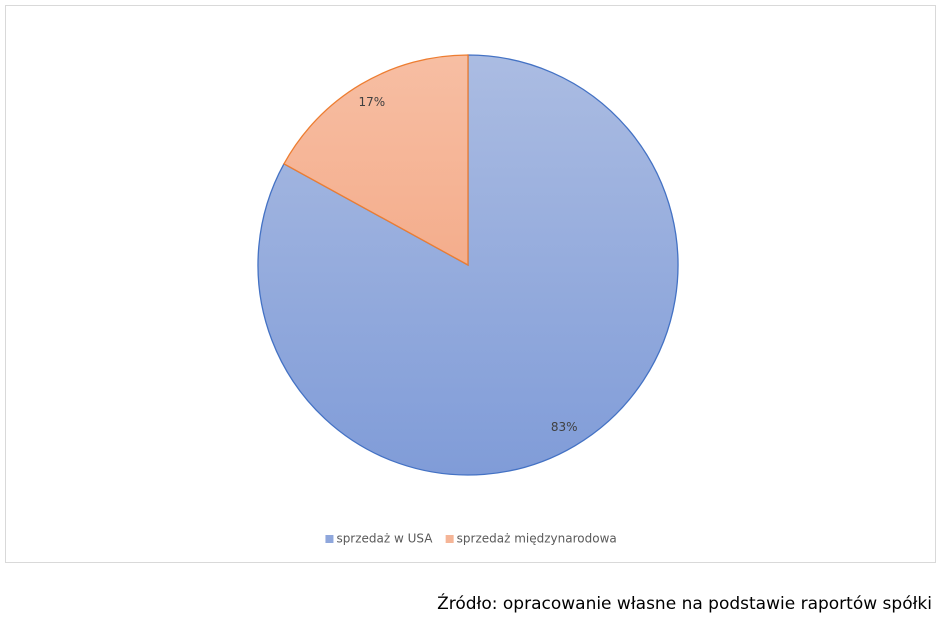 This screenshot has width=945, height=624. Describe the element at coordinates (376, 160) in the screenshot. I see `pie-slice` at that location.